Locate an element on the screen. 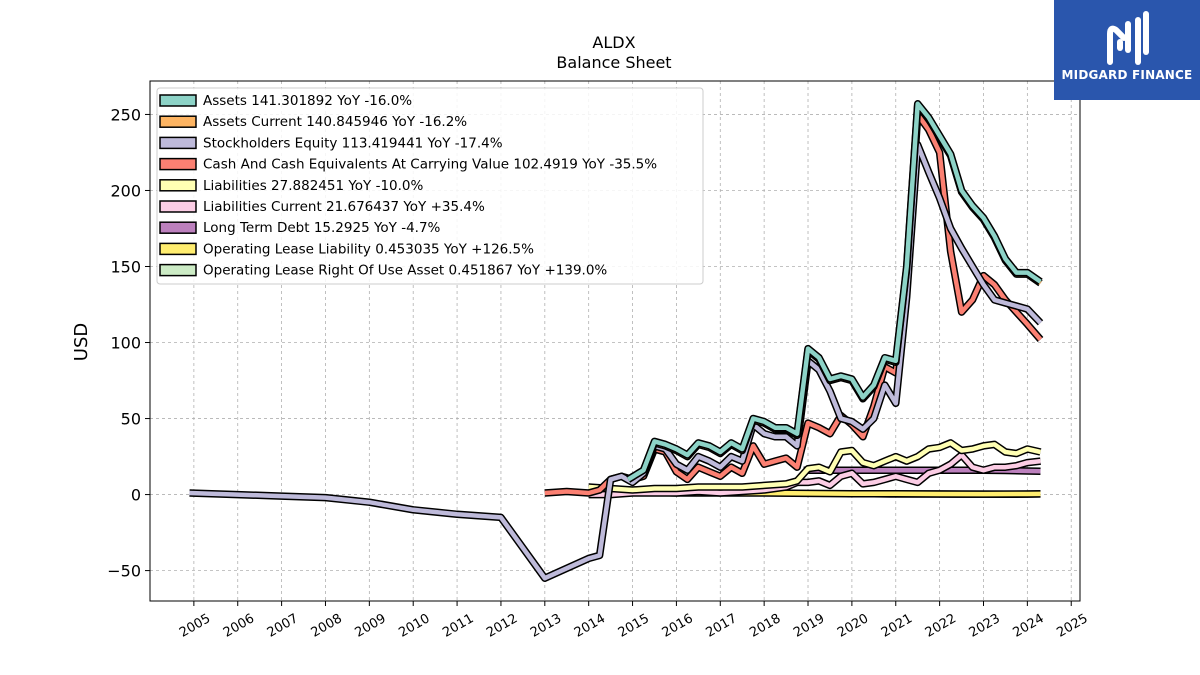 Image resolution: width=1200 pixels, height=675 pixels. legend-entry: Liabilities 27.882451 YoY -10.0% is located at coordinates (313, 186).